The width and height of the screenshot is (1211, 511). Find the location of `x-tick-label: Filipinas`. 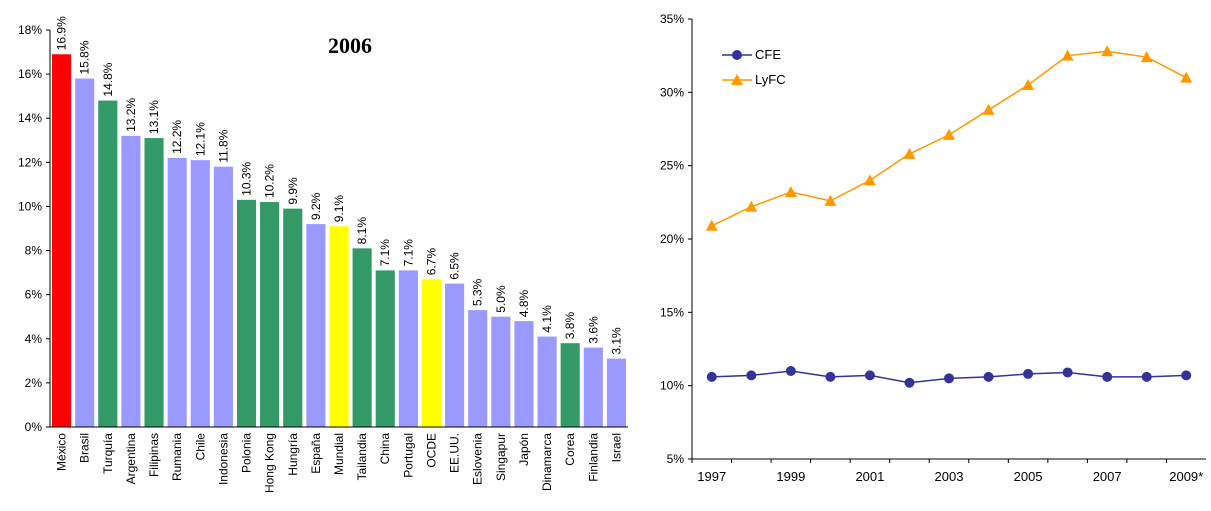

x-tick-label: Filipinas is located at coordinates (154, 455).